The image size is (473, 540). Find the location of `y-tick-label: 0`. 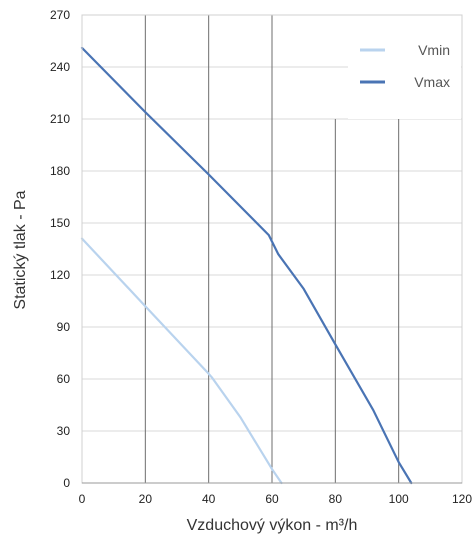

y-tick-label: 0 is located at coordinates (66, 483).